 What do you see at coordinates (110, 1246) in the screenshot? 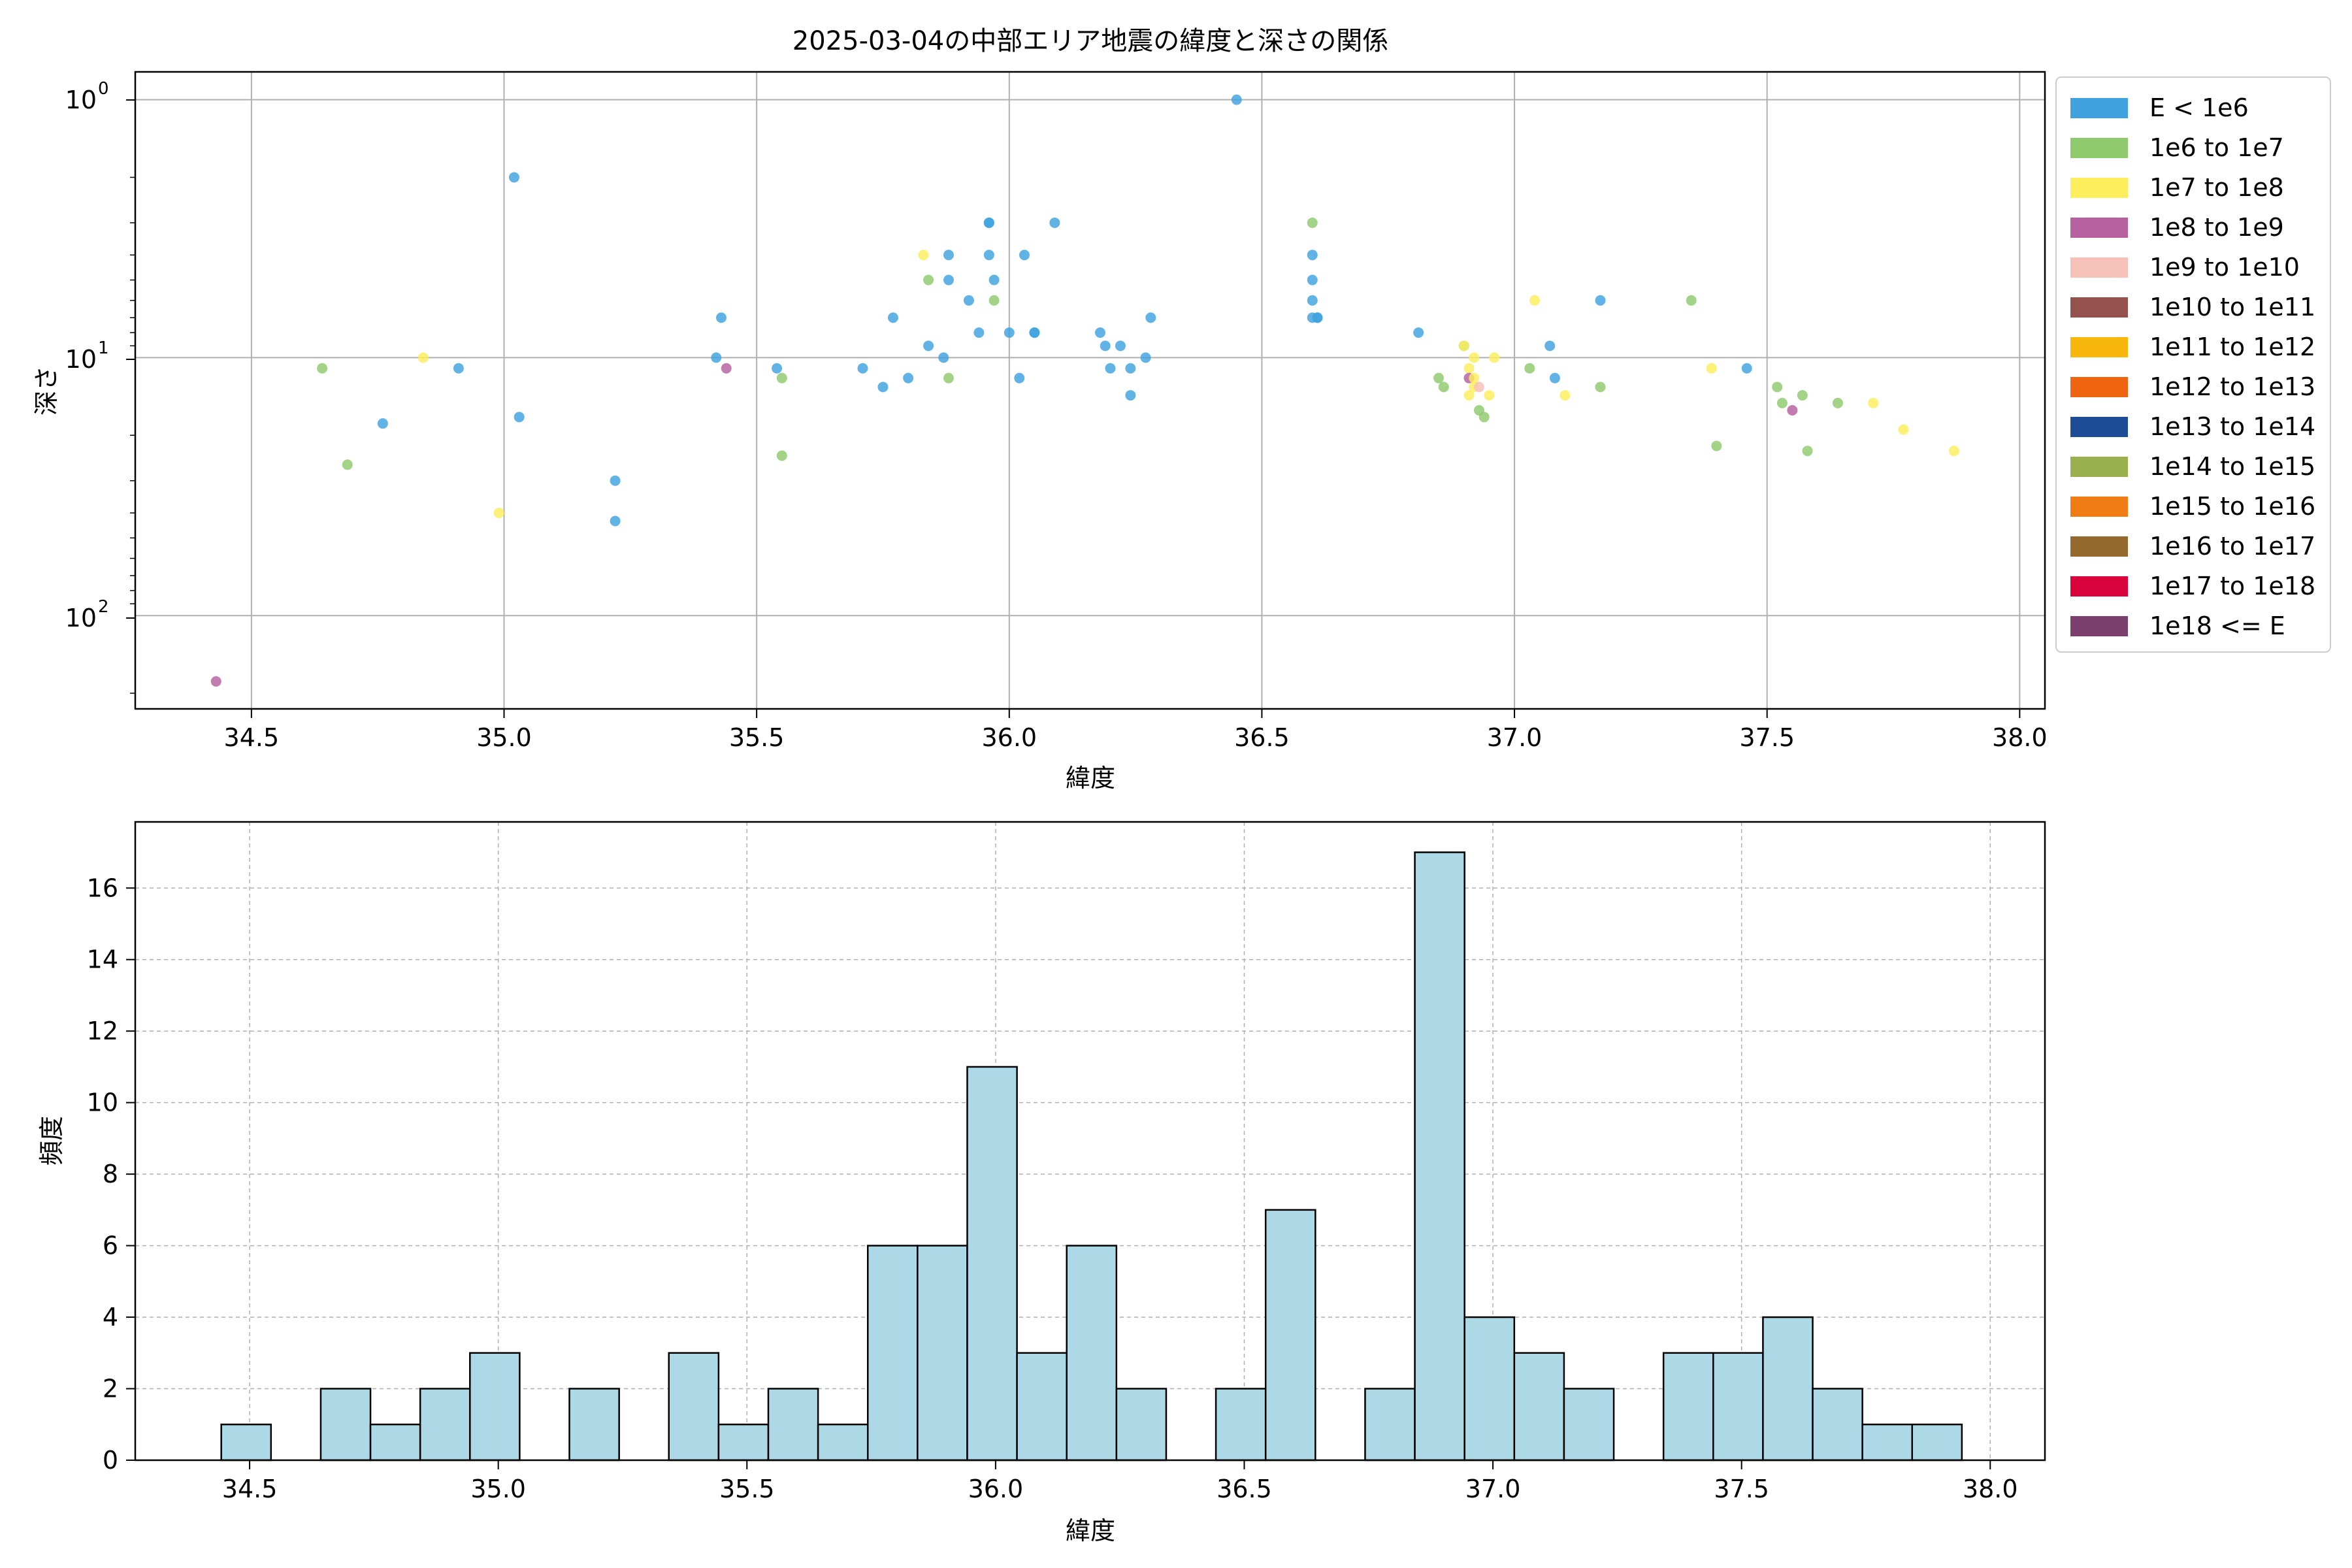
I see `histogram-y-tick-label: 6` at bounding box center [110, 1246].